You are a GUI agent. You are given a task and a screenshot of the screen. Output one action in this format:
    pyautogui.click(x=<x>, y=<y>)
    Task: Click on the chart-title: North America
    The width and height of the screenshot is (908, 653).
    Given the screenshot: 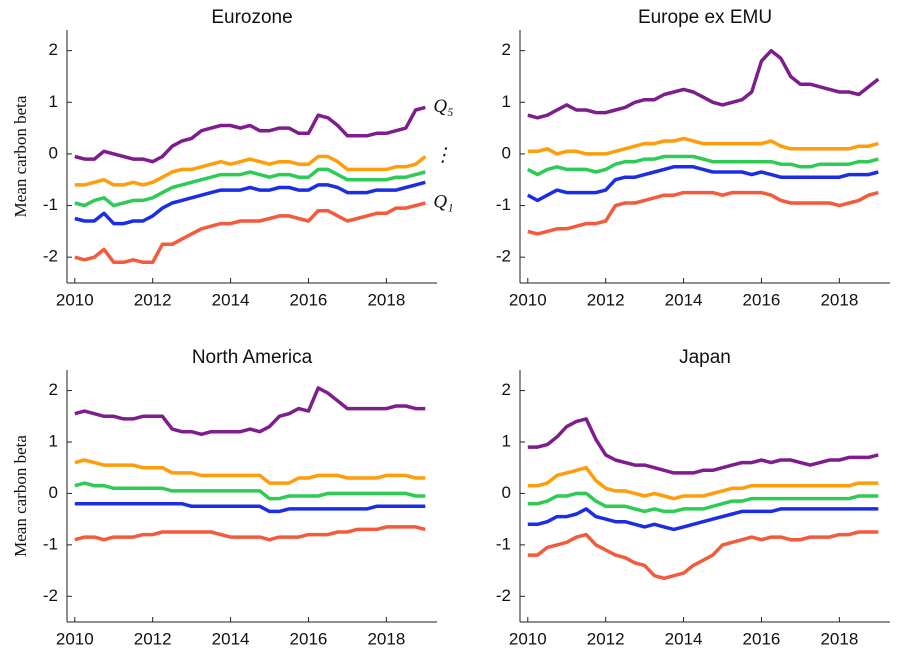 What is the action you would take?
    pyautogui.click(x=252, y=357)
    